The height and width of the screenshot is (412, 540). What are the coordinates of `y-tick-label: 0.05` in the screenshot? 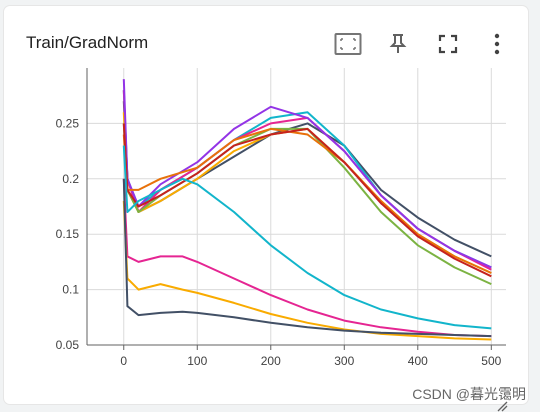 It's located at (68, 345).